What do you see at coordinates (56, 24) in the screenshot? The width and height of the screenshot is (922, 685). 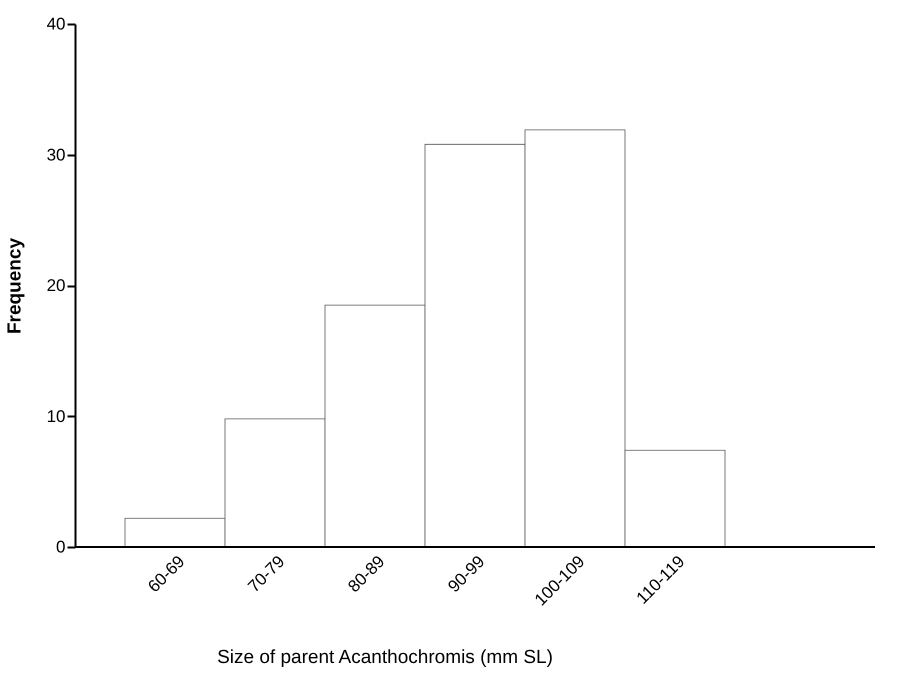 I see `y-tick-label: 40` at bounding box center [56, 24].